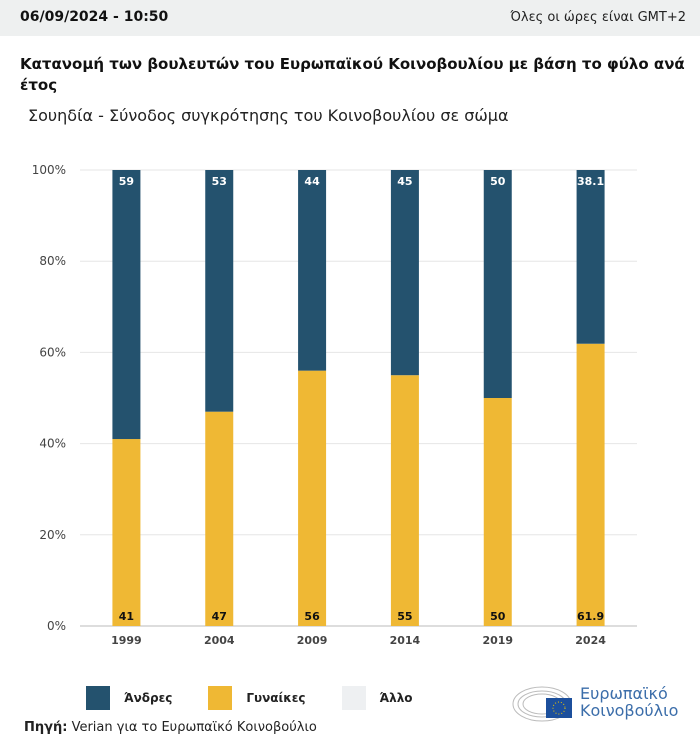 The width and height of the screenshot is (700, 752). Describe the element at coordinates (590, 640) in the screenshot. I see `x-tick-label: 2024` at that location.